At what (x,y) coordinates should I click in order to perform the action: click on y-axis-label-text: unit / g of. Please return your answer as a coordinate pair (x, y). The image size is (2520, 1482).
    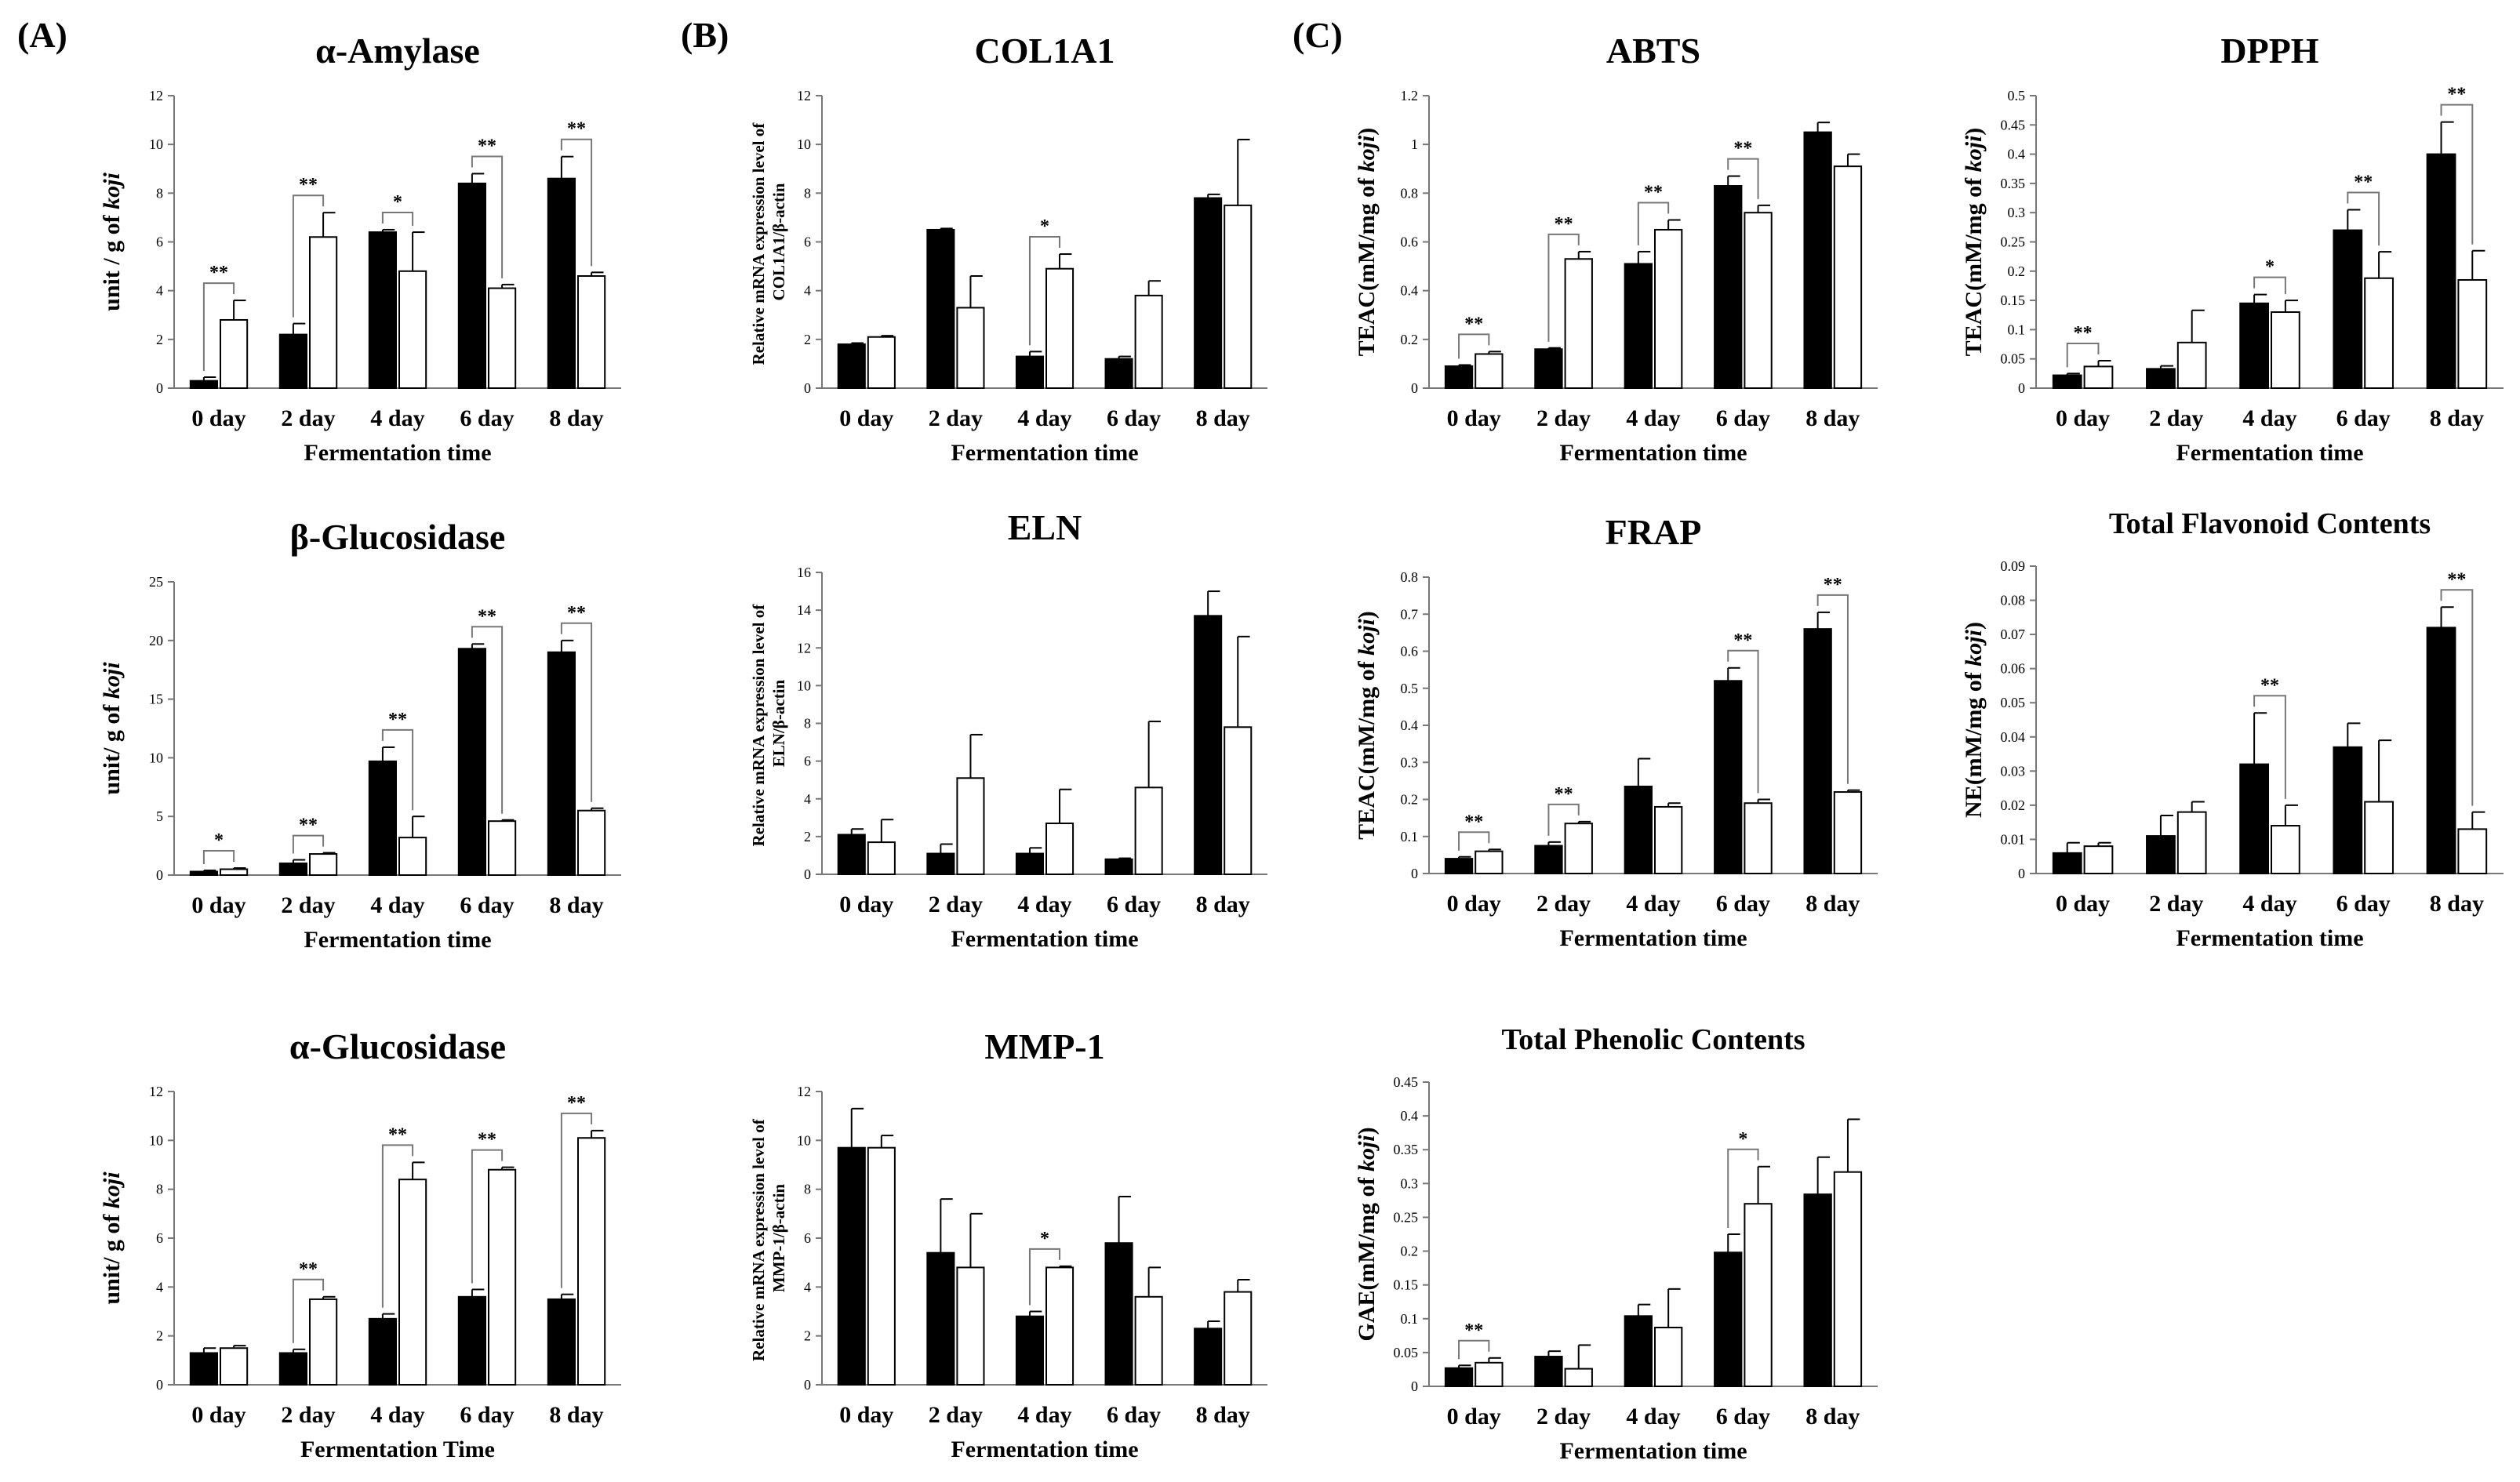
    Looking at the image, I should click on (112, 260).